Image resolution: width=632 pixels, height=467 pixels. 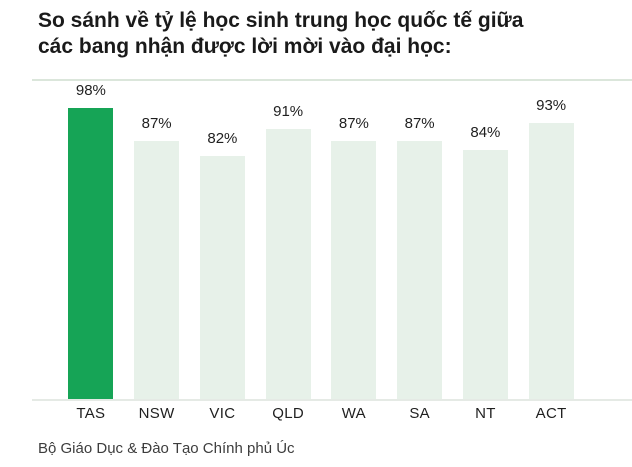 What do you see at coordinates (166, 448) in the screenshot?
I see `source-caption: Bộ Giáo Dục & Đào Tạo Chính phủ Úc` at bounding box center [166, 448].